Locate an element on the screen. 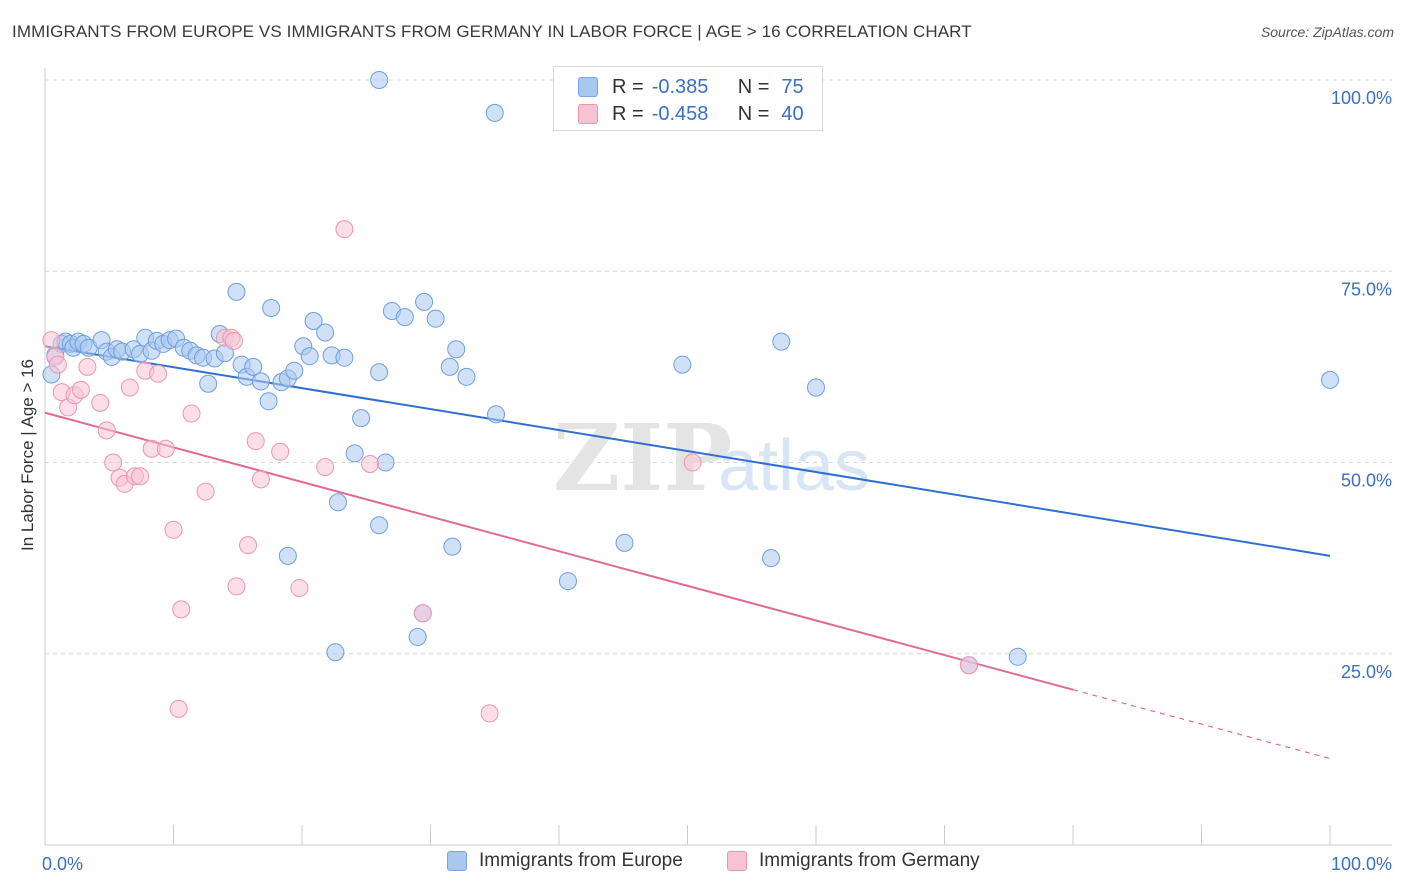  y-tick-label: 25.0% is located at coordinates (1366, 672).